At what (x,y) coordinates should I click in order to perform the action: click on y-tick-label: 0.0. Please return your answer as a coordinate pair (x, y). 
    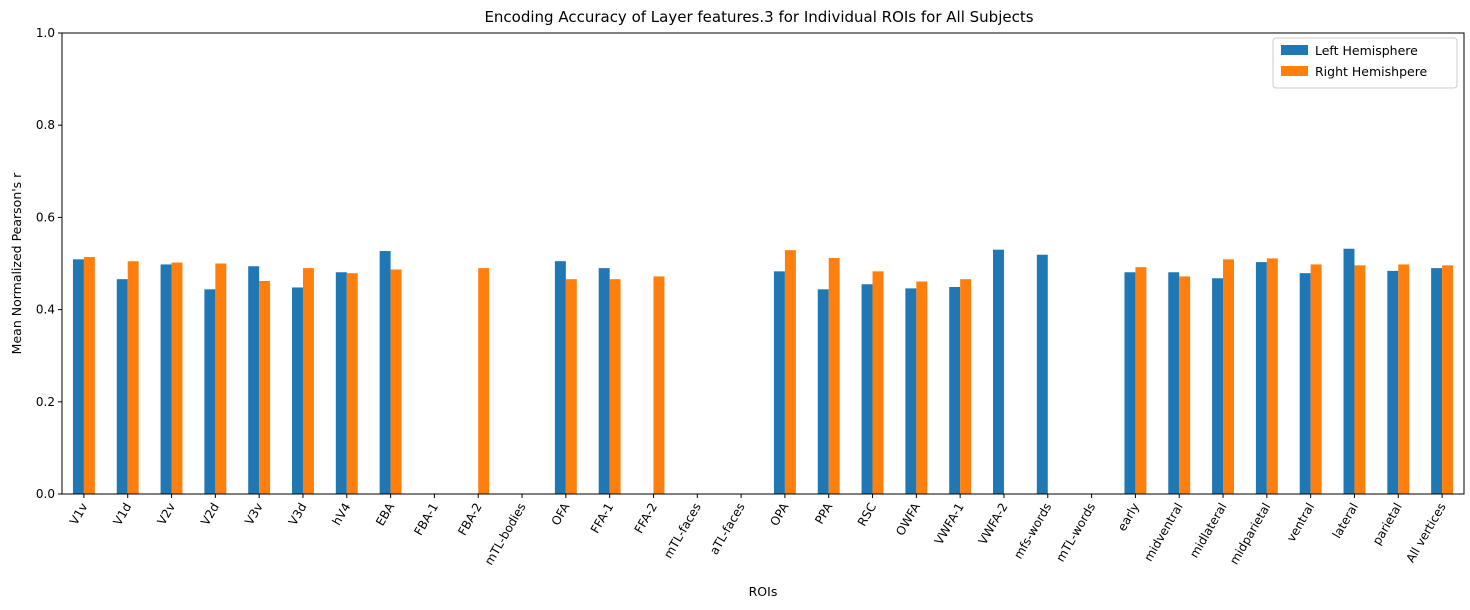
    Looking at the image, I should click on (45, 494).